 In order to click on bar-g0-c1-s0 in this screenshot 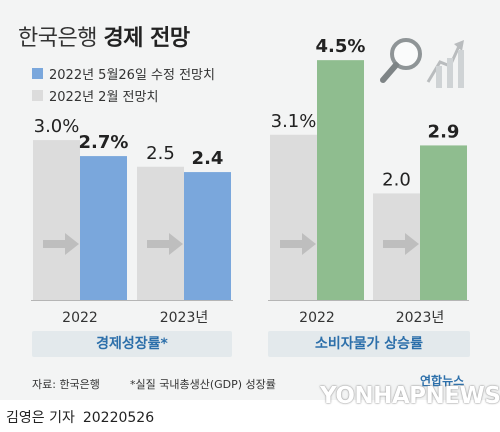, I will do `click(160, 233)`.